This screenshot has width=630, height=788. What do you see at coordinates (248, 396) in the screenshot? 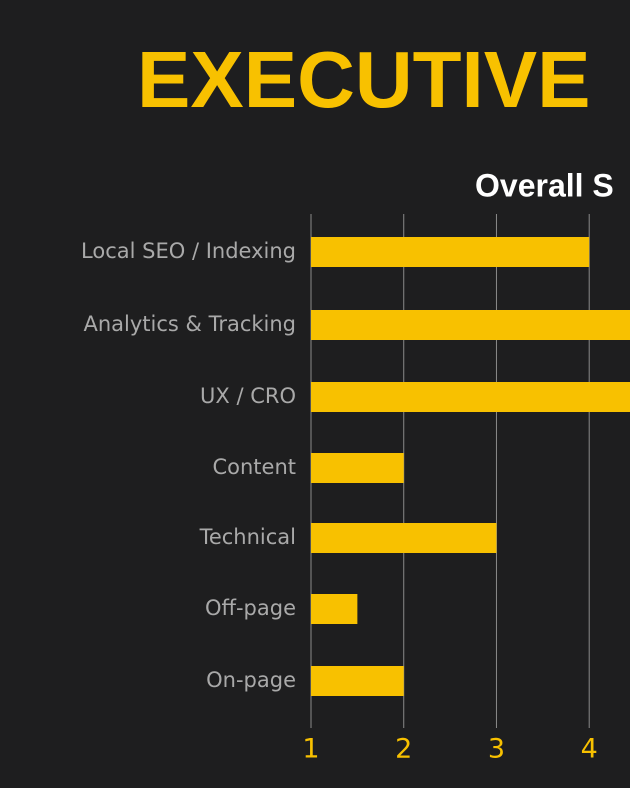
I see `y-tick-label: UX / CRO` at bounding box center [248, 396].